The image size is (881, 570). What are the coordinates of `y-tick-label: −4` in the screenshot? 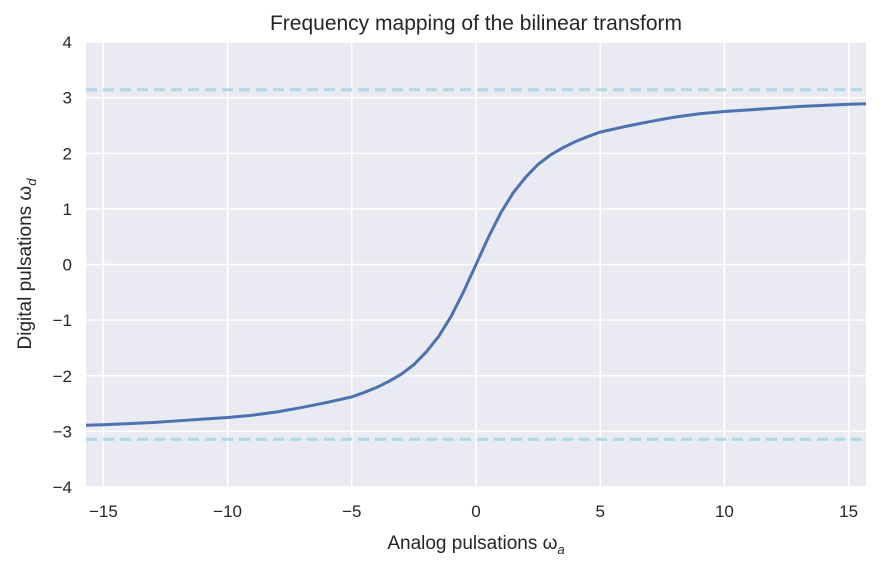 It's located at (62, 487).